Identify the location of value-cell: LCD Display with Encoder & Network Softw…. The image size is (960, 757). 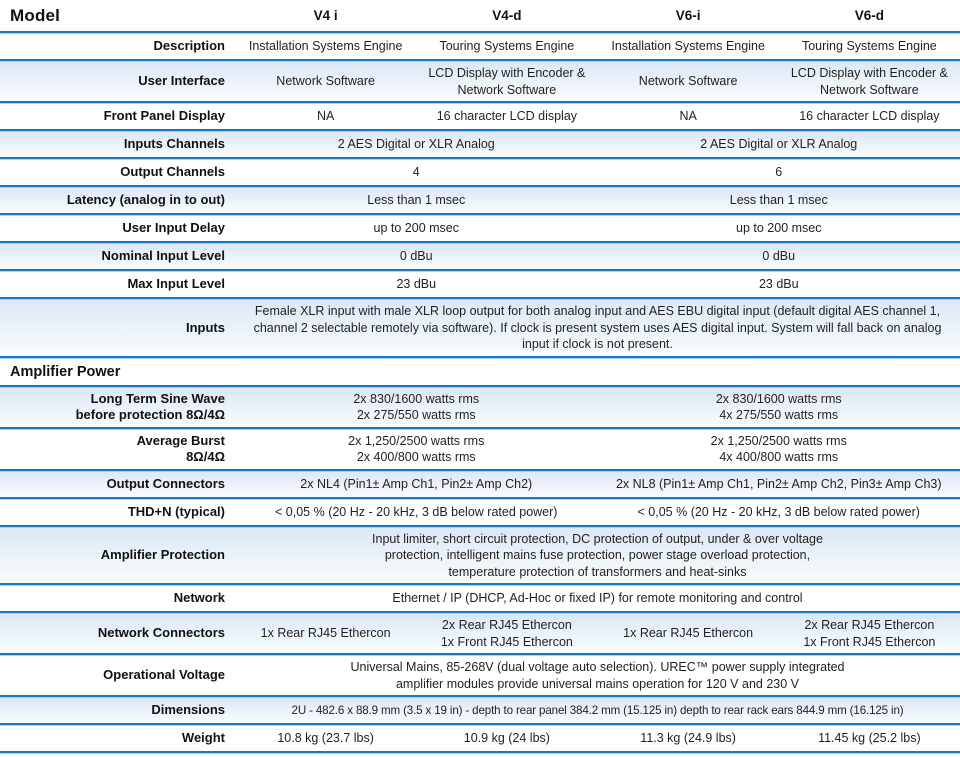
(507, 81).